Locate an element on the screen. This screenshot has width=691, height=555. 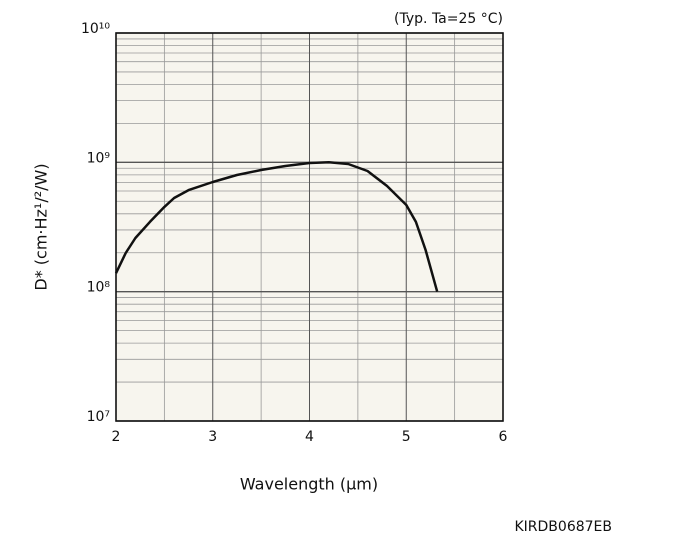
x-tick-label: 6 is located at coordinates (503, 437).